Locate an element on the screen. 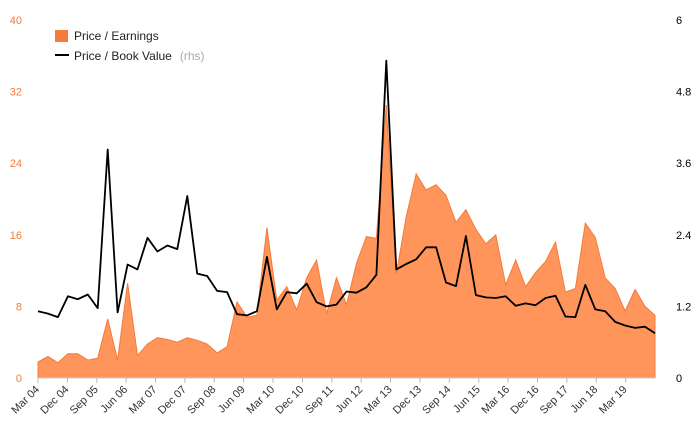 Image resolution: width=700 pixels, height=433 pixels. x-tick-label: Sep 17 is located at coordinates (554, 400).